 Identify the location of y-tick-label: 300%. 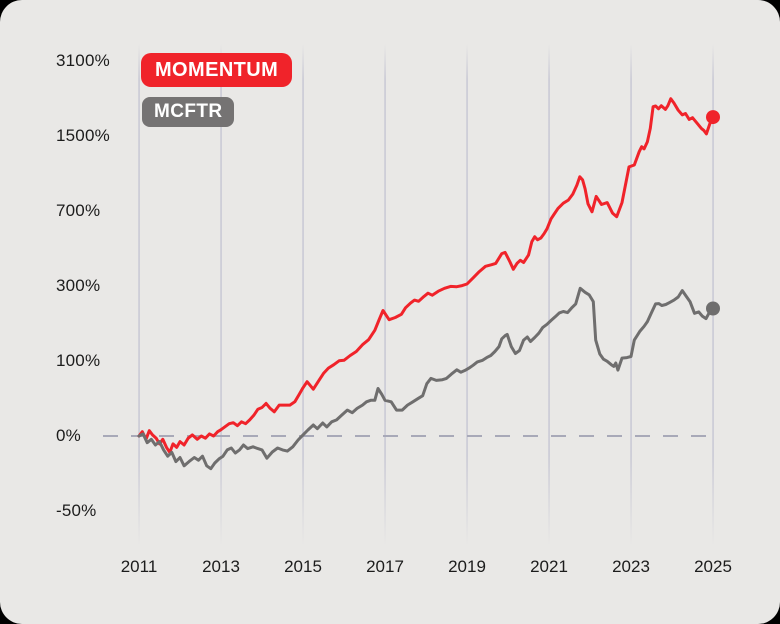
(78, 285).